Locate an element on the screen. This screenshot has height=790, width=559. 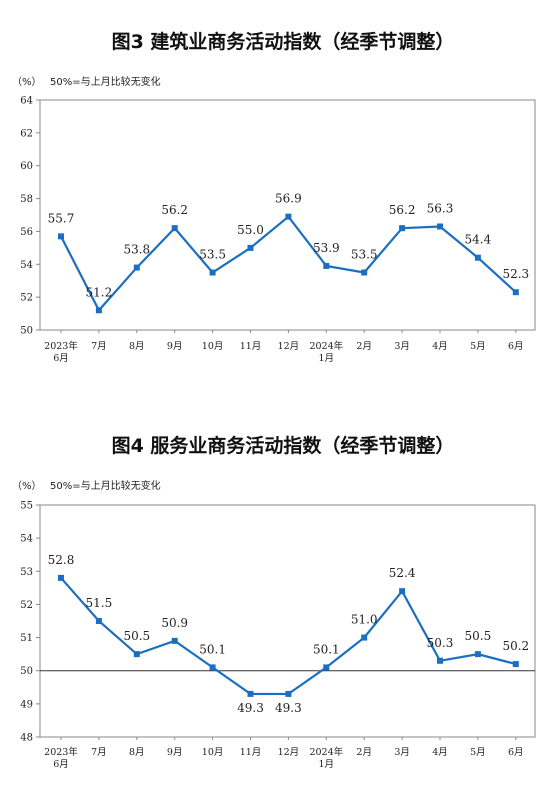
data-label: 50.9 is located at coordinates (174, 623).